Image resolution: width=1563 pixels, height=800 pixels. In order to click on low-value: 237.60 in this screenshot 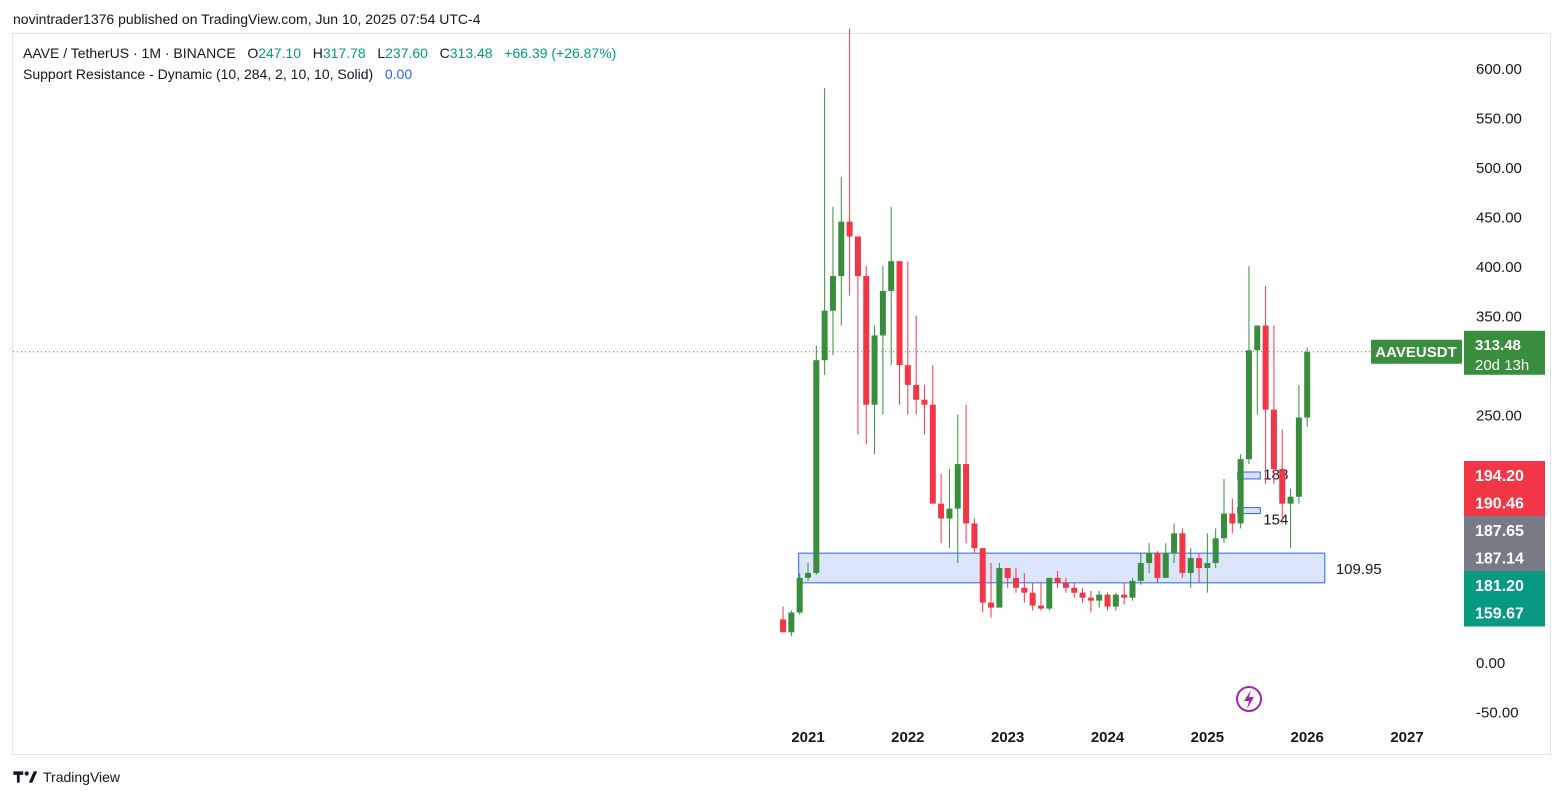, I will do `click(406, 53)`.